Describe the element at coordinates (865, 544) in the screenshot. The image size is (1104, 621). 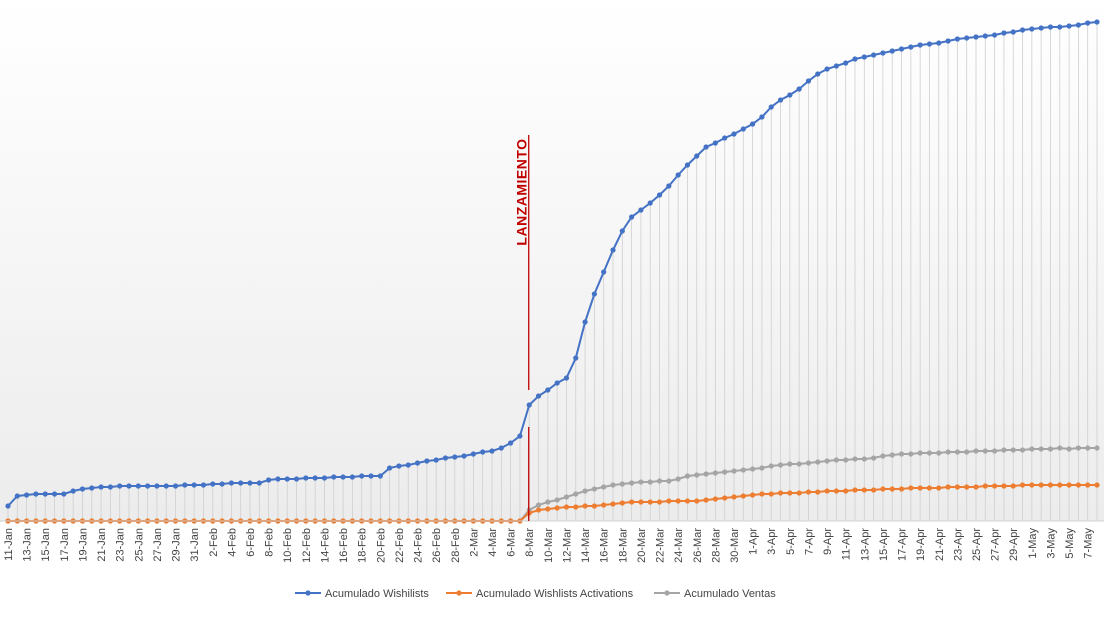
I see `x-tick-label: 13-Apr` at that location.